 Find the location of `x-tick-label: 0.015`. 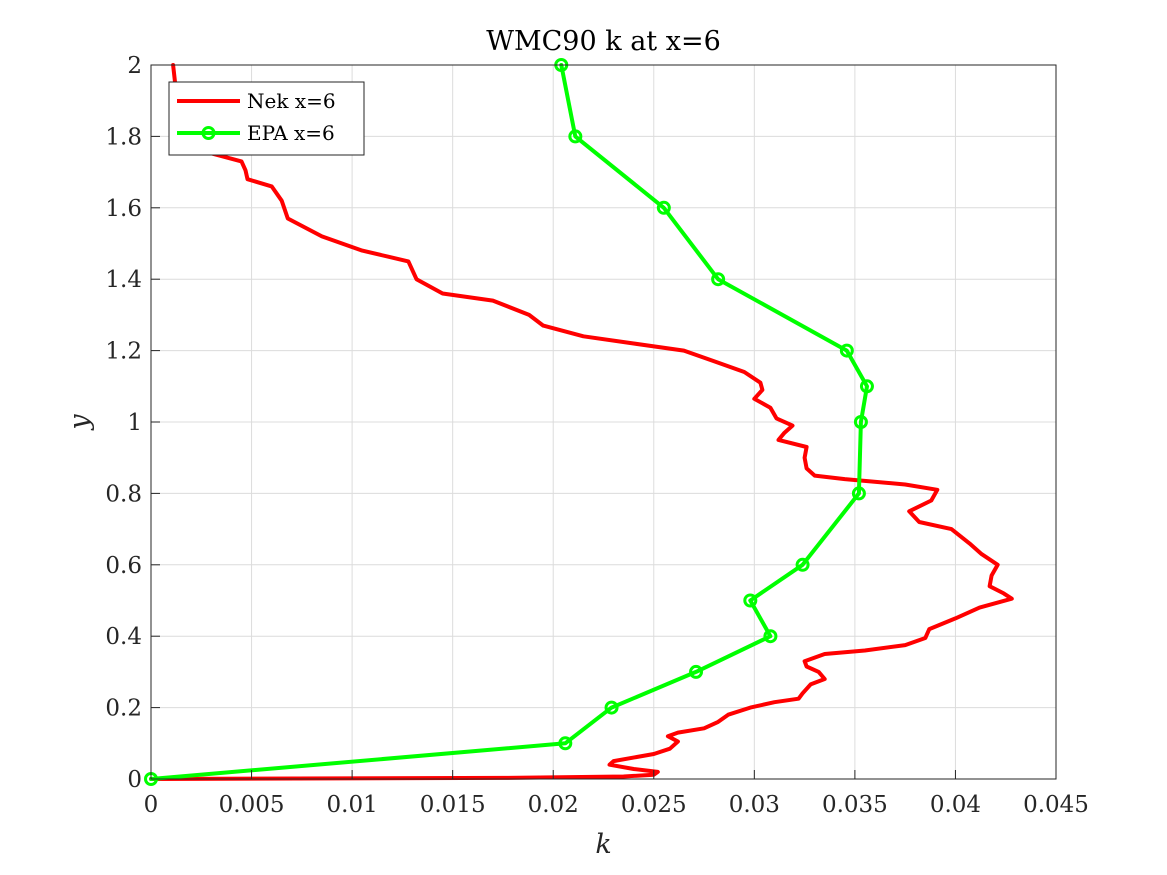

x-tick-label: 0.015 is located at coordinates (453, 805).